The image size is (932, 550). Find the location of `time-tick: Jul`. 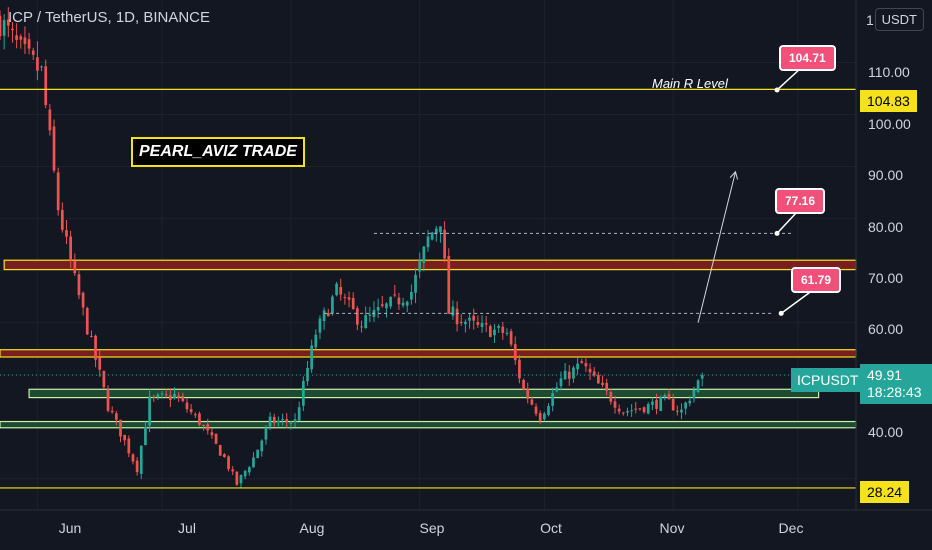

time-tick: Jul is located at coordinates (187, 528).